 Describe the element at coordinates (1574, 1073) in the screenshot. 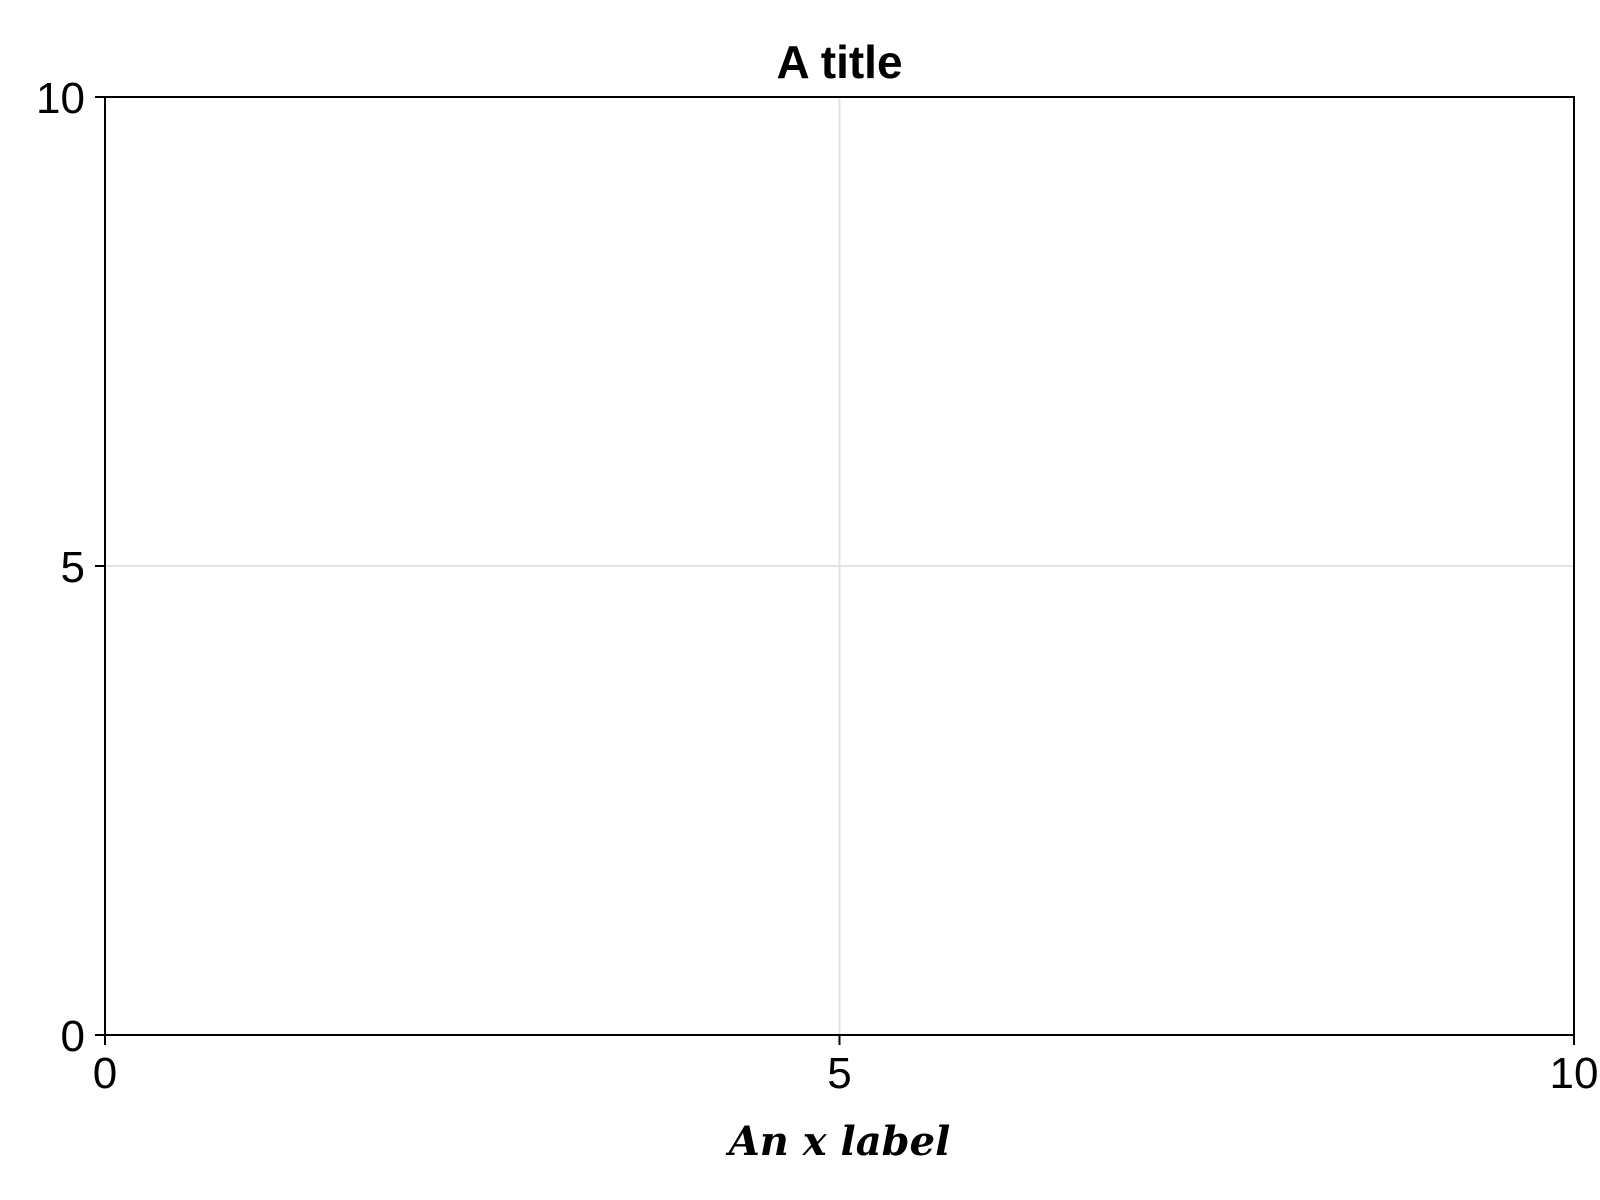

I see `x-tick-label: 10` at that location.